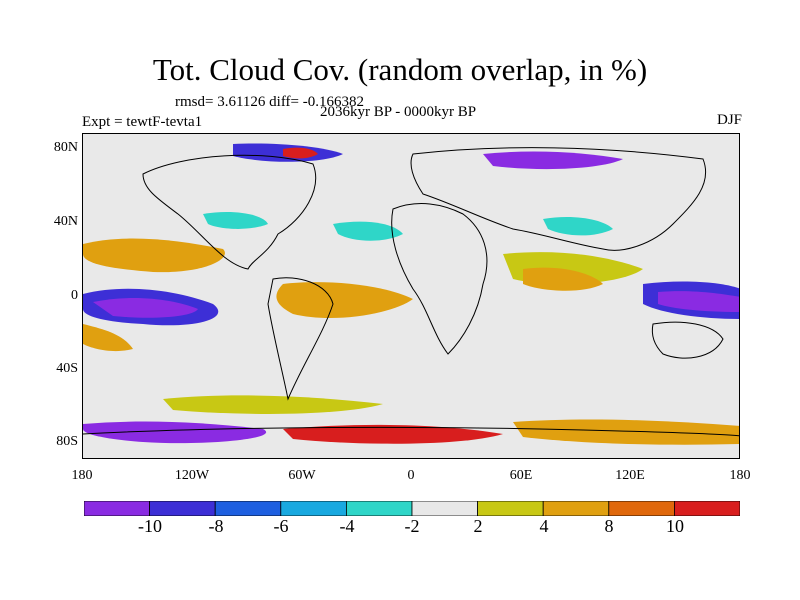 The height and width of the screenshot is (600, 800). I want to click on colorbar-label: -2, so click(412, 526).